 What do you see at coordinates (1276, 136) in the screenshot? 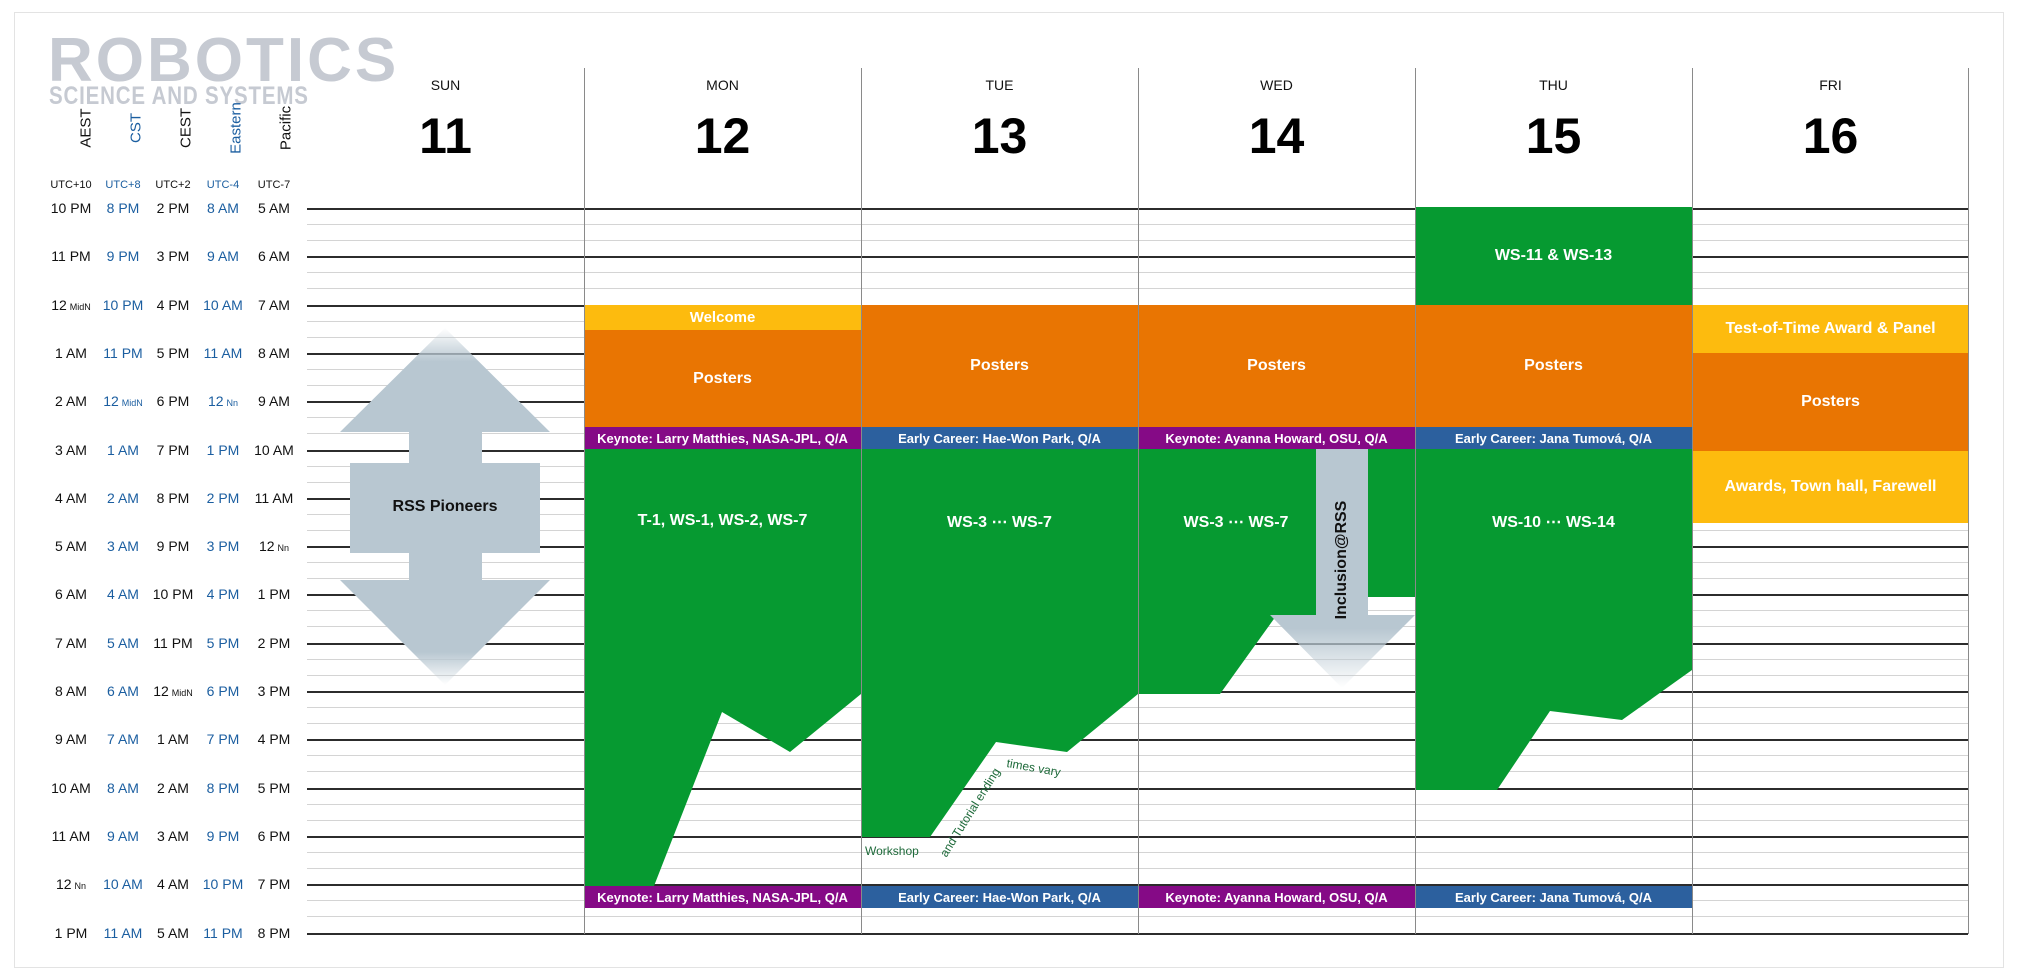
I see `day-number-wed: 14` at bounding box center [1276, 136].